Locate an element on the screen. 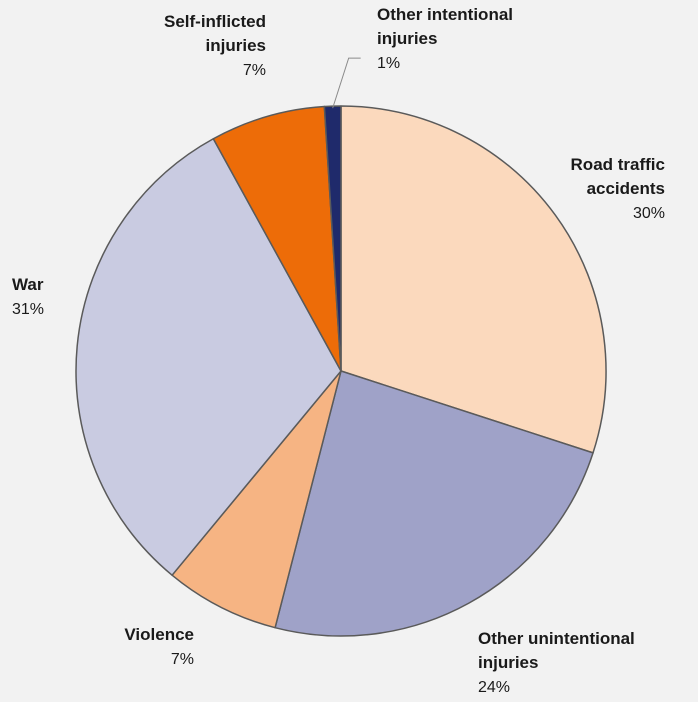  slice-label-other-intentional-injuries: Other intentional injuries 1% is located at coordinates (445, 38).